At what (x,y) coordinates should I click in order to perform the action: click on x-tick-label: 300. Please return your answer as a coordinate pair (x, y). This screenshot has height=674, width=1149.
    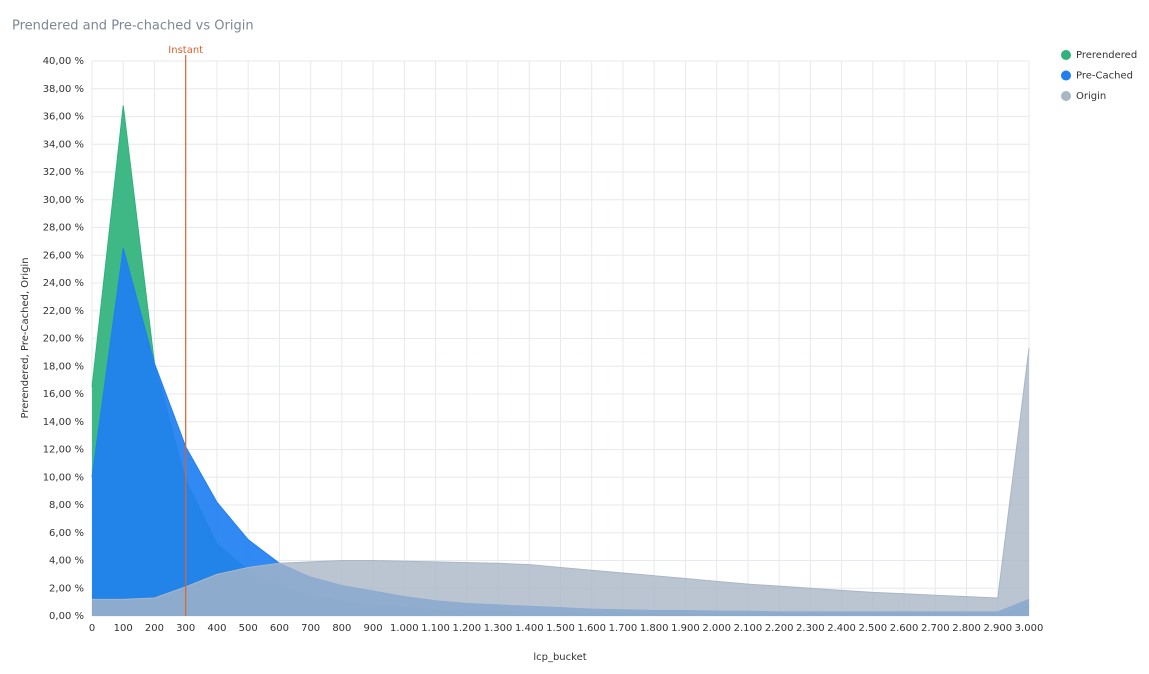
    Looking at the image, I should click on (185, 628).